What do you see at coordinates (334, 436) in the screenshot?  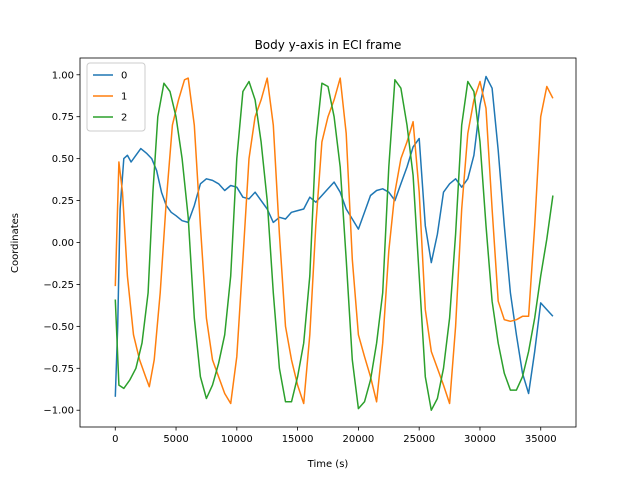 I see `x-axis: 0 5000 10000 15000 20000 25000 30000 35000` at bounding box center [334, 436].